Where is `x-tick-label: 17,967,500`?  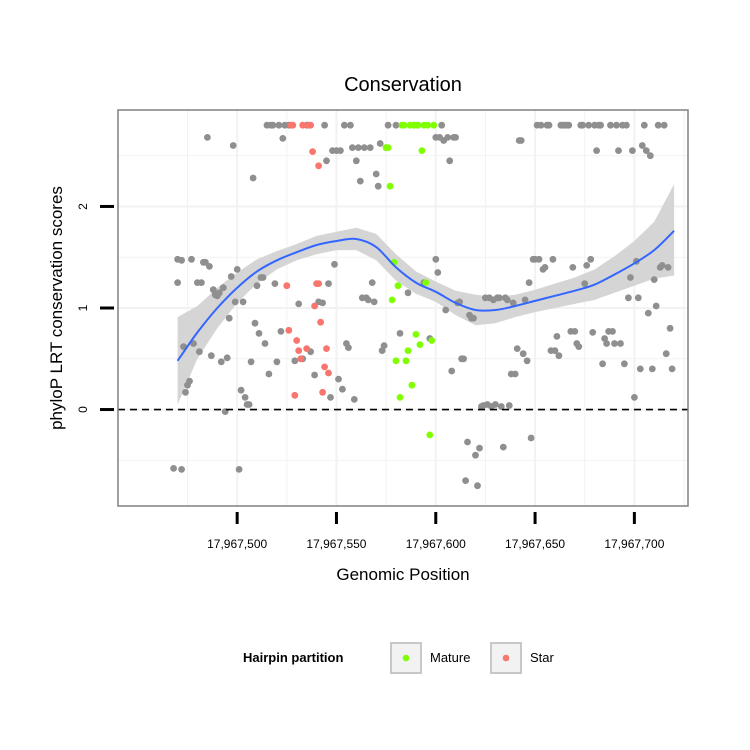 x-tick-label: 17,967,500 is located at coordinates (237, 544).